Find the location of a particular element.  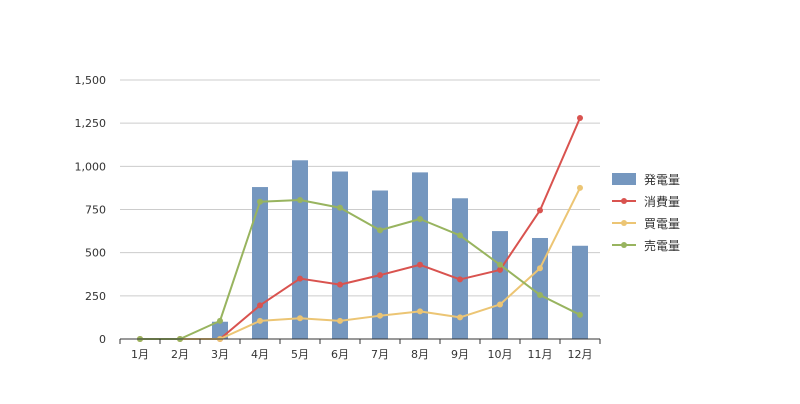

legend-item: 買電量 is located at coordinates (646, 223).